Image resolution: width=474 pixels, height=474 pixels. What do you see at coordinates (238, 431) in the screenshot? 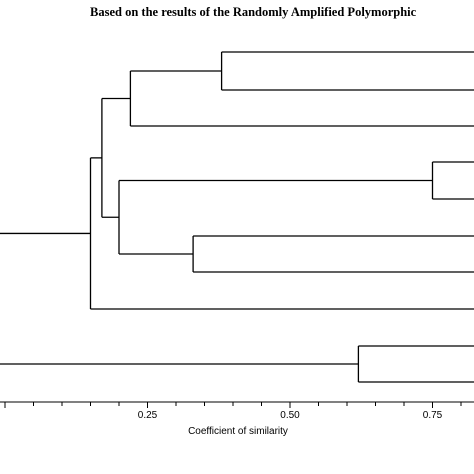
I see `axis-label: Coefficient of similarity` at bounding box center [238, 431].